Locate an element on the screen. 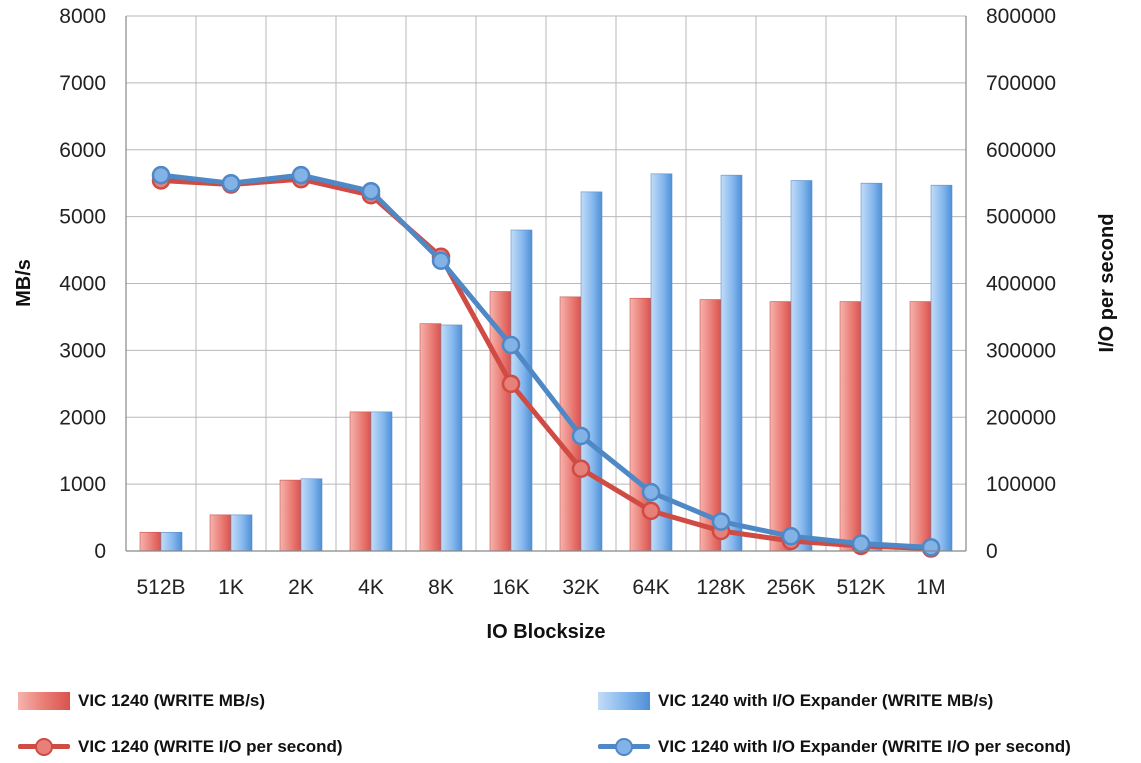 The height and width of the screenshot is (763, 1141). y2-tick-label: 600000 is located at coordinates (1021, 150).